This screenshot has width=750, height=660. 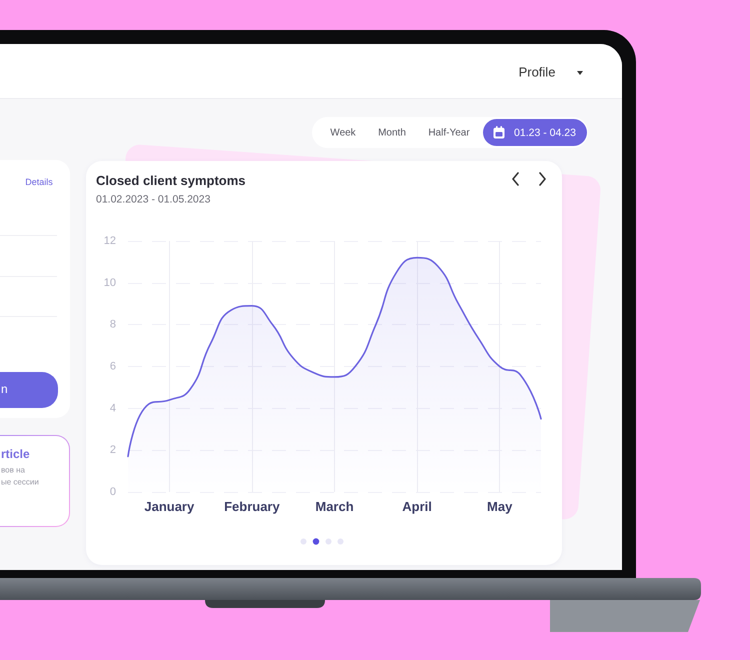 What do you see at coordinates (392, 132) in the screenshot?
I see `text: Month` at bounding box center [392, 132].